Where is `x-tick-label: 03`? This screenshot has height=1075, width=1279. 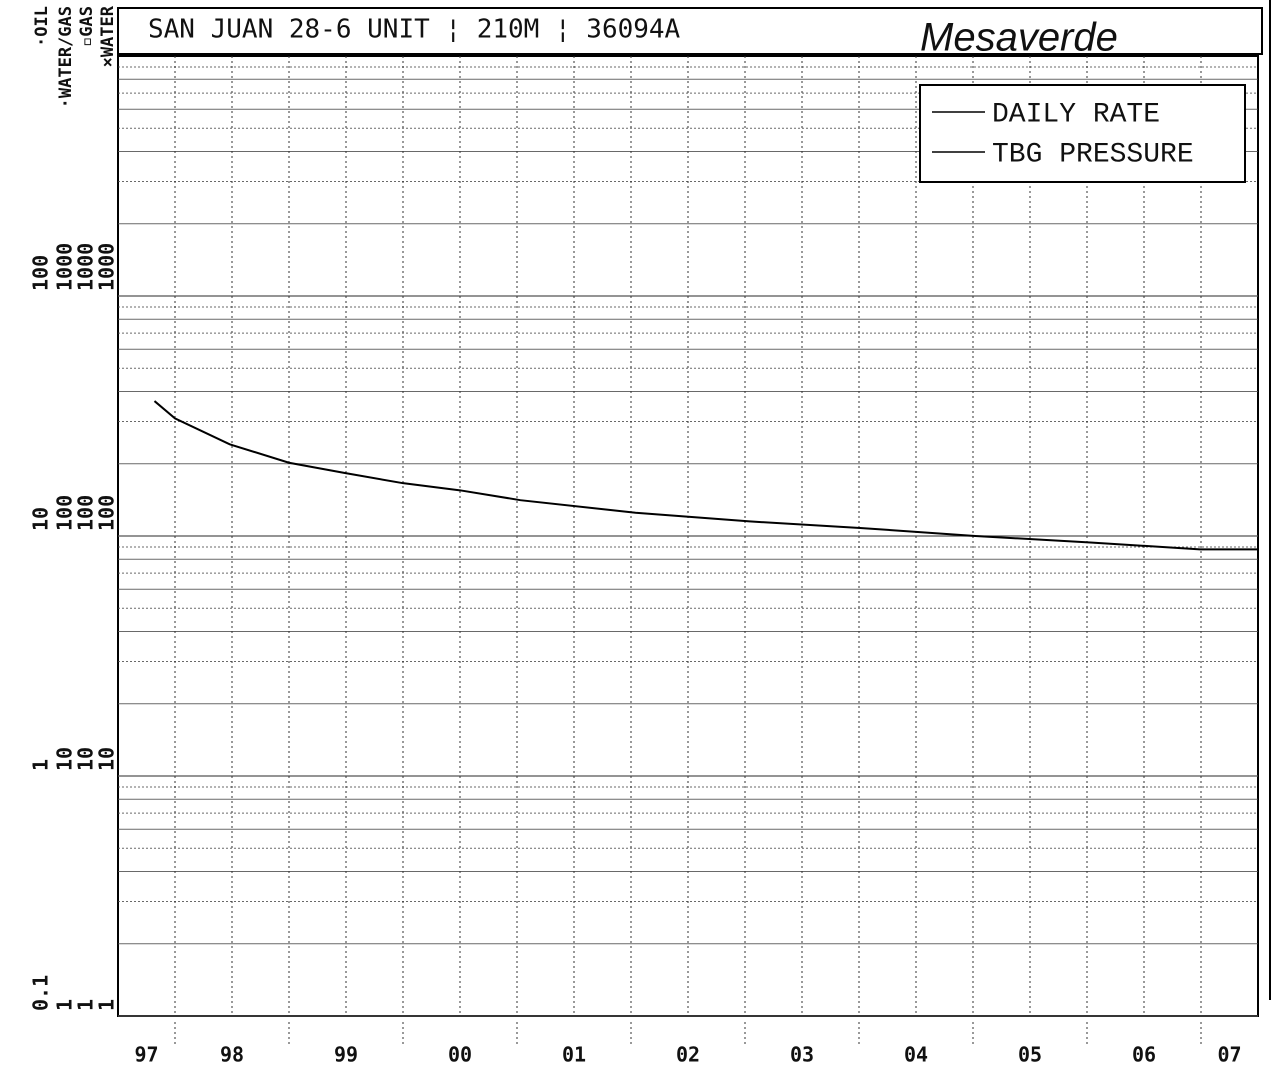 x-tick-label: 03 is located at coordinates (802, 1055).